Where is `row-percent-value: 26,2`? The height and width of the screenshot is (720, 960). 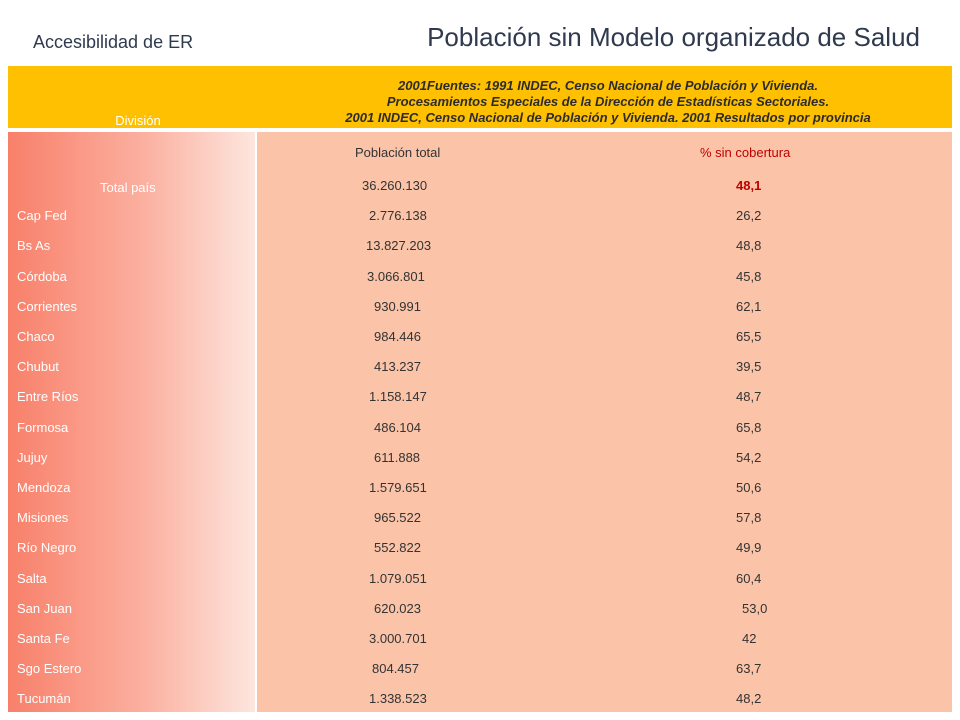
row-percent-value: 26,2 is located at coordinates (749, 215).